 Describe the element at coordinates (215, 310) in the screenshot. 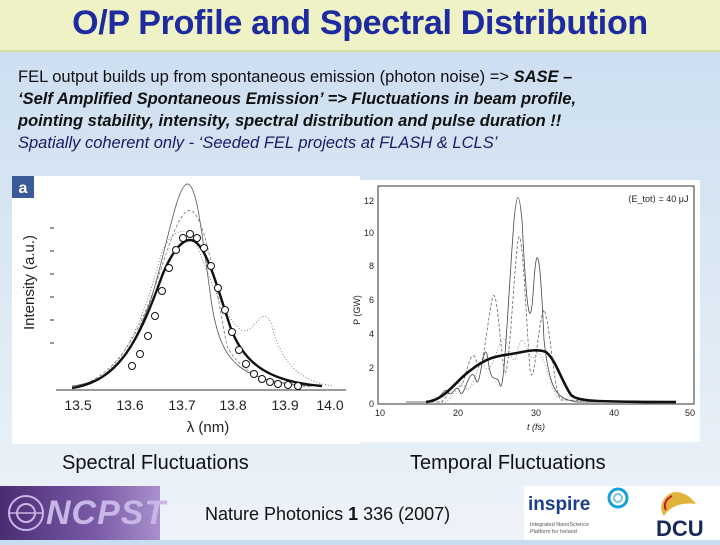

I see `spectral-markers` at that location.